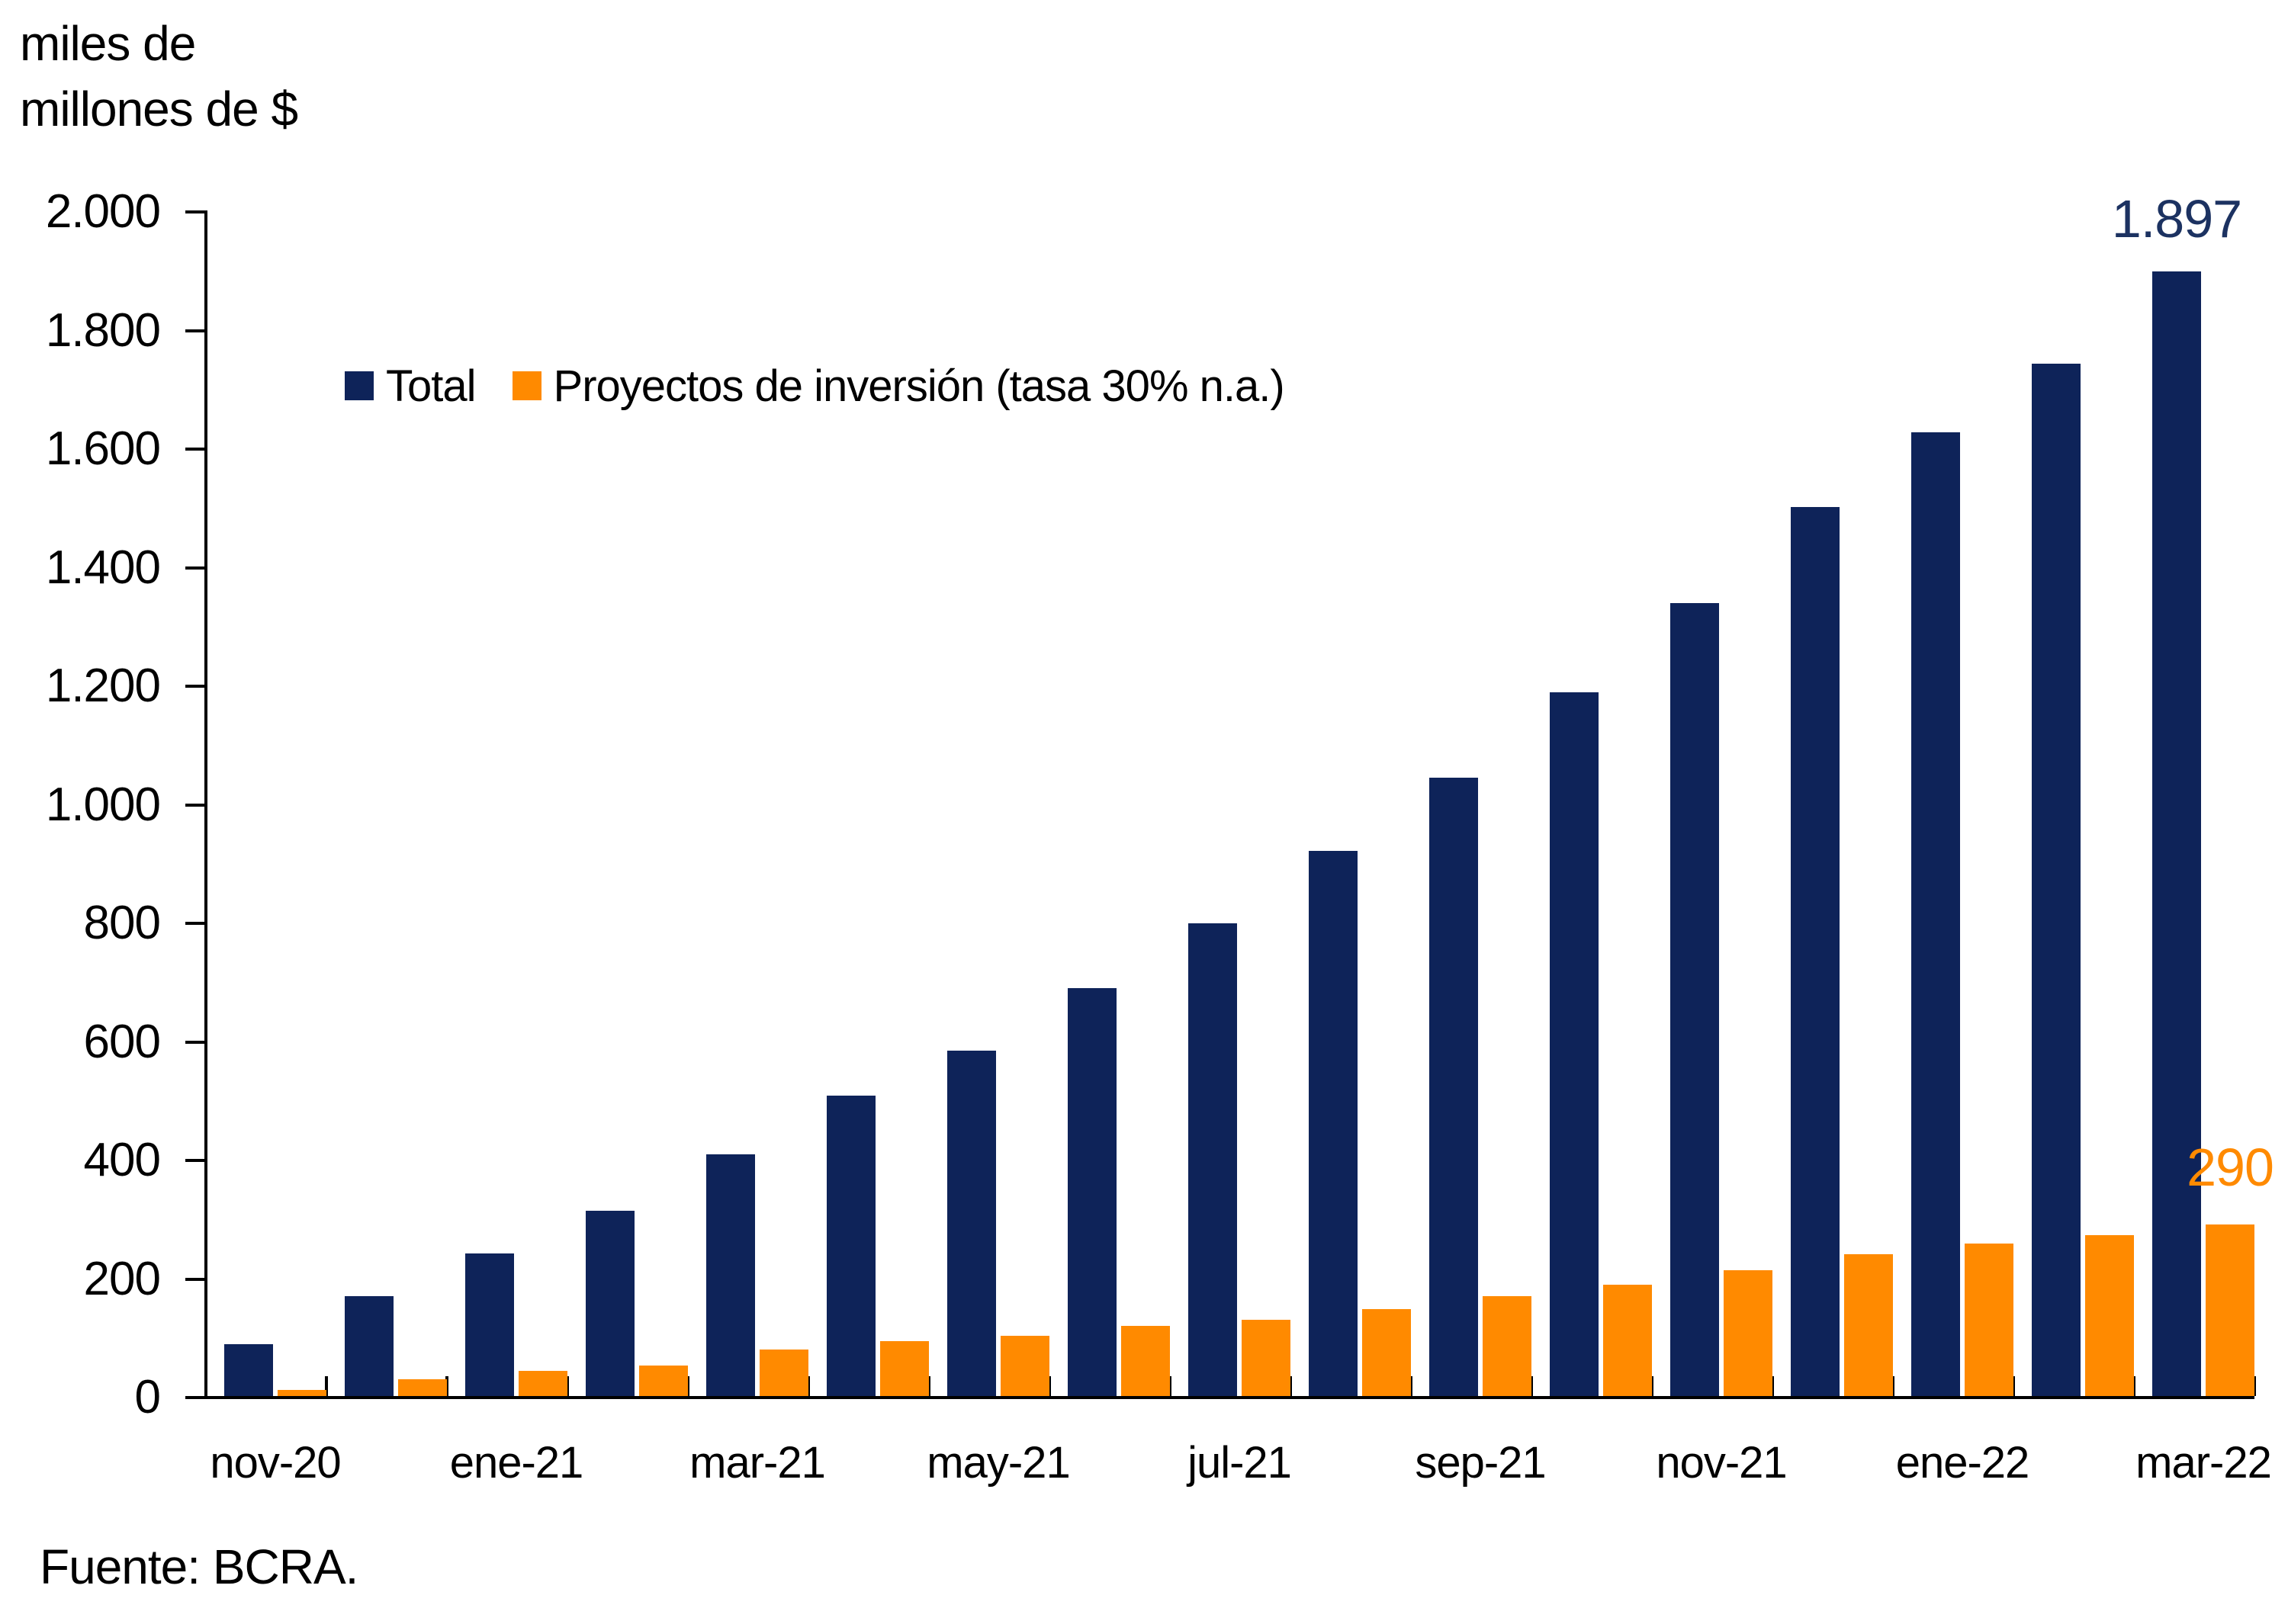 The width and height of the screenshot is (2288, 1624). I want to click on legend-swatch-proyectos, so click(527, 385).